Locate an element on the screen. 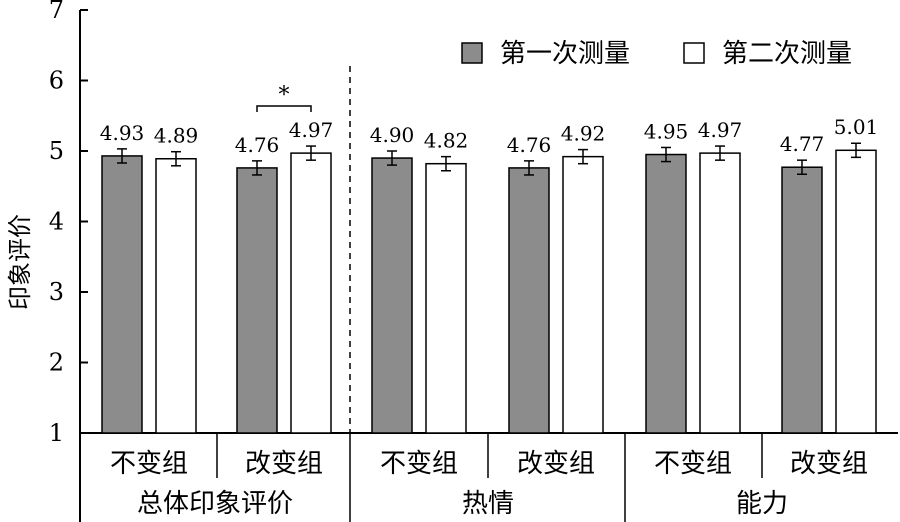  data-label: 4.77 is located at coordinates (802, 144).